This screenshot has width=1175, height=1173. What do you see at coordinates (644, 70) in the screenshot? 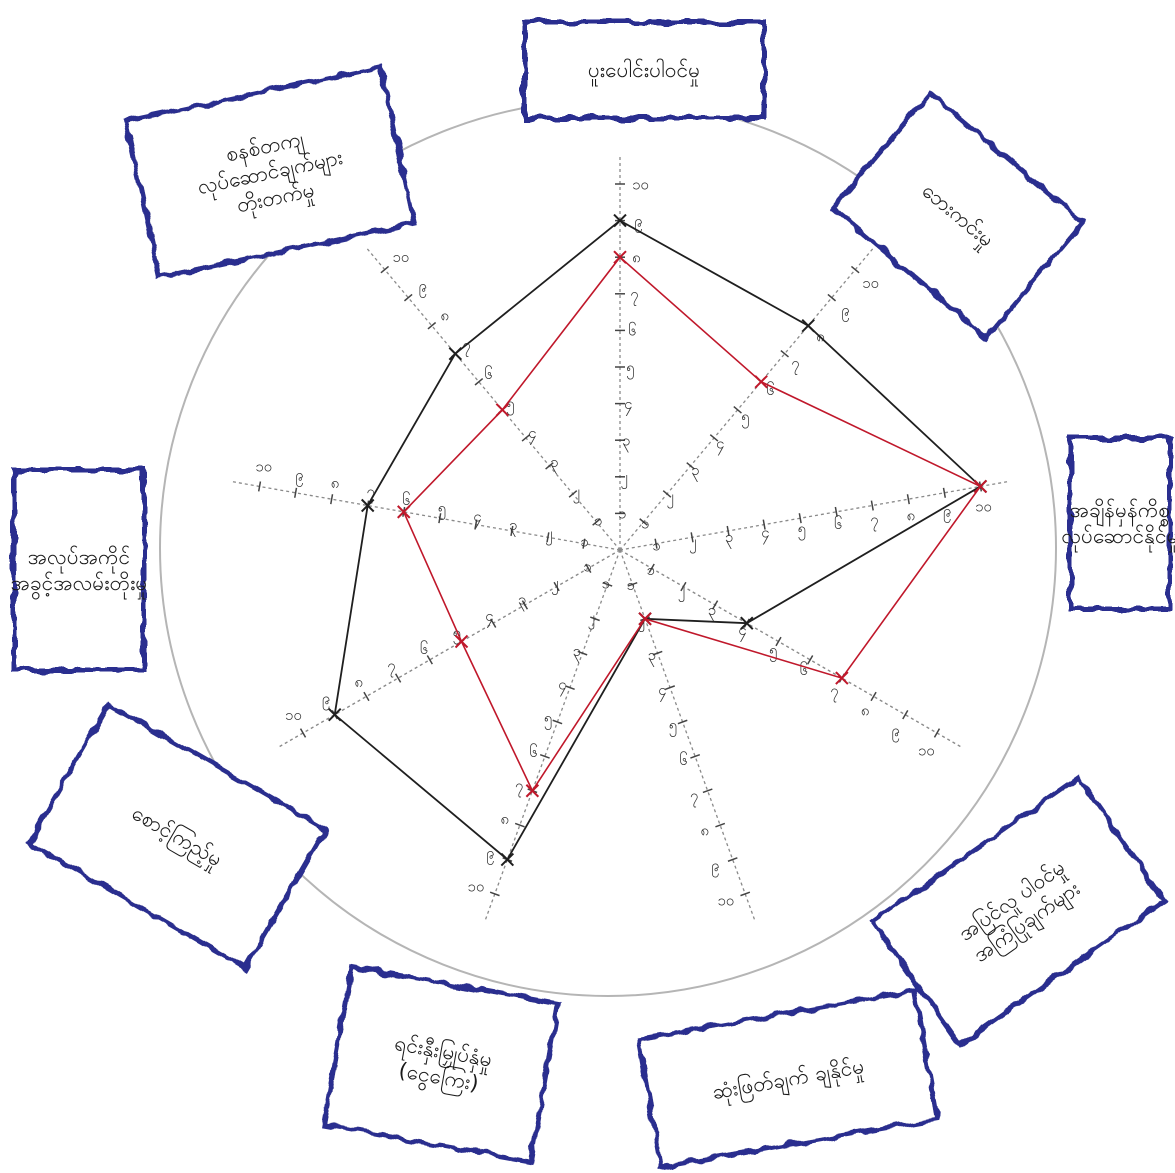
I see `category-label-box: ပူးပေါင်းပါဝင်မှု` at bounding box center [644, 70].